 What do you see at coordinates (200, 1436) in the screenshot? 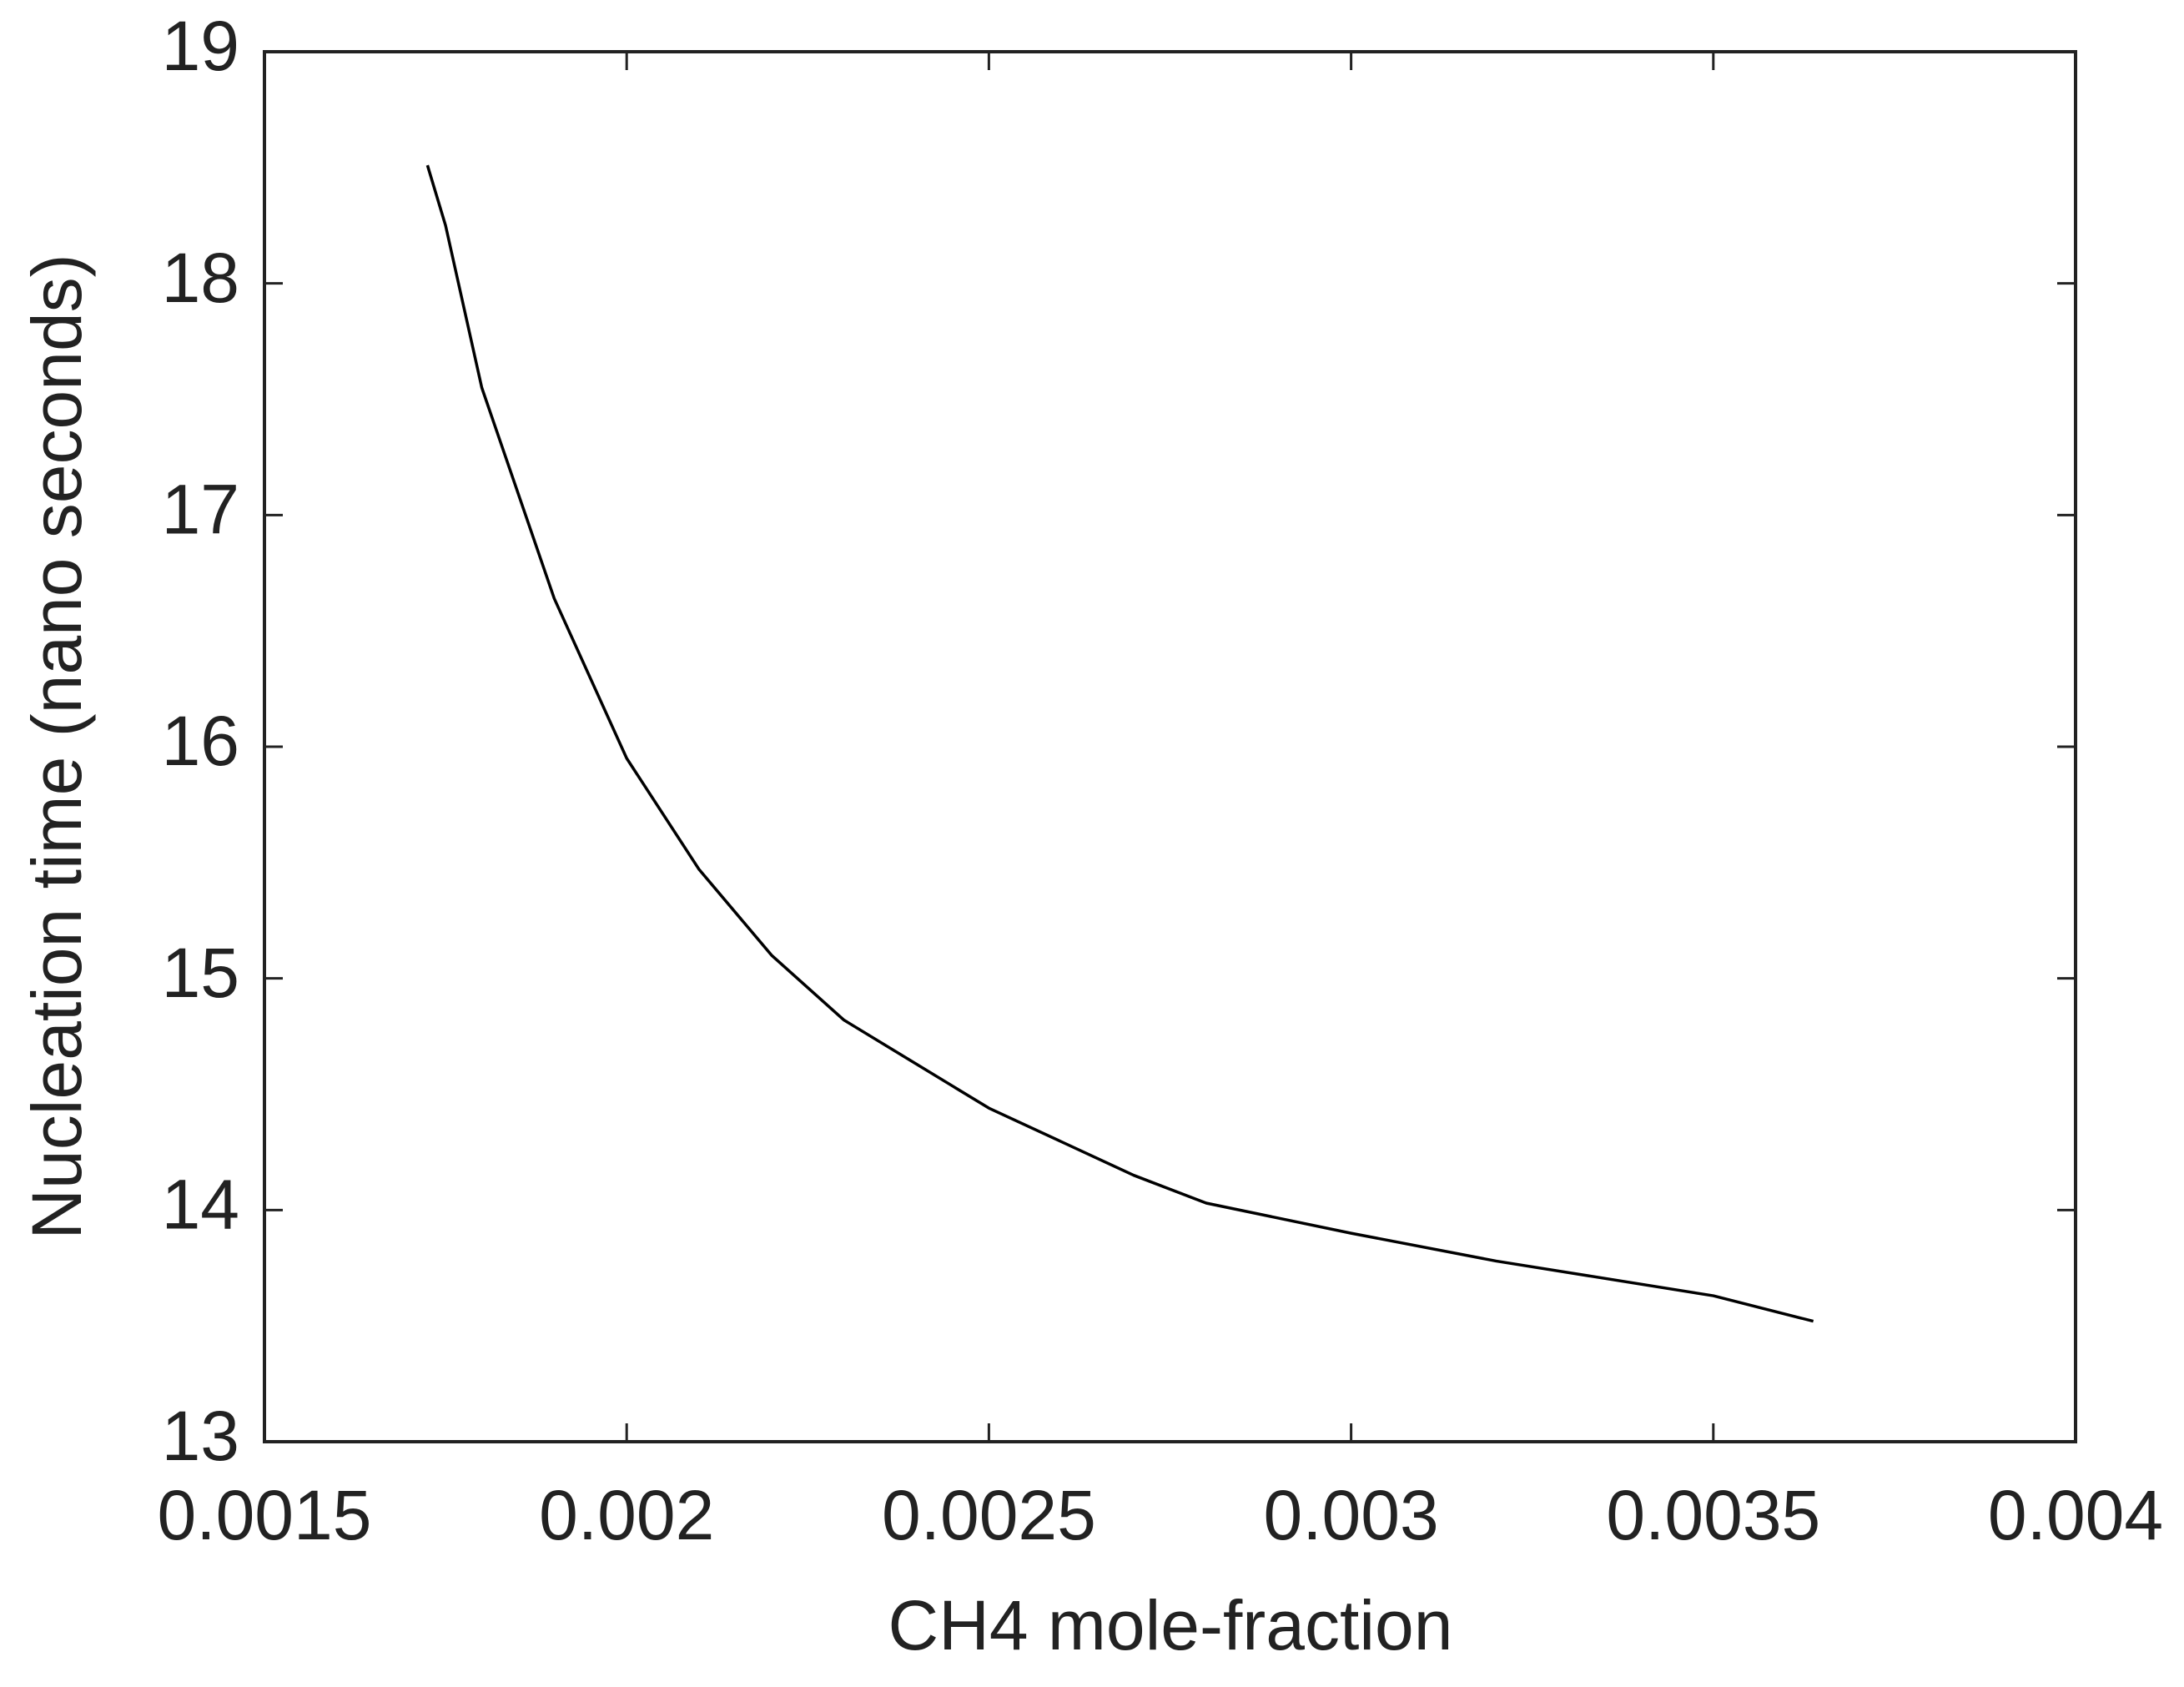
I see `y-tick-label: 13` at bounding box center [200, 1436].